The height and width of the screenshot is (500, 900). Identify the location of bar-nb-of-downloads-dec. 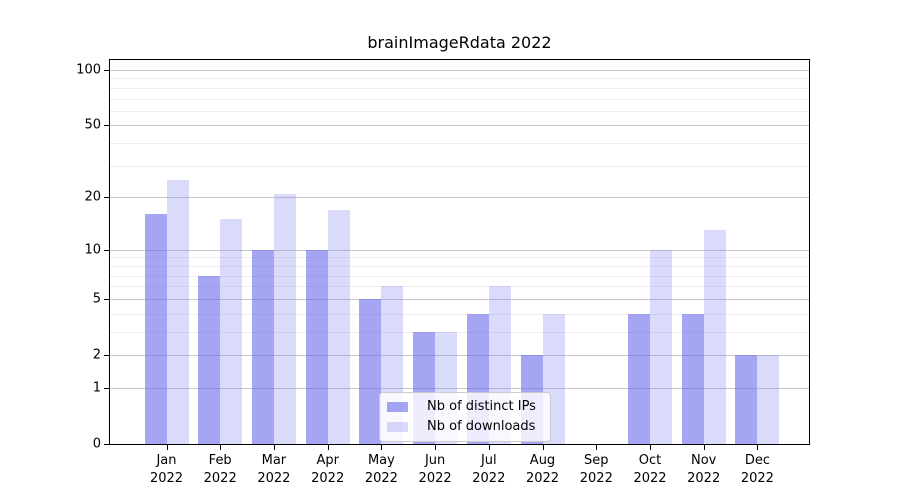
(768, 399).